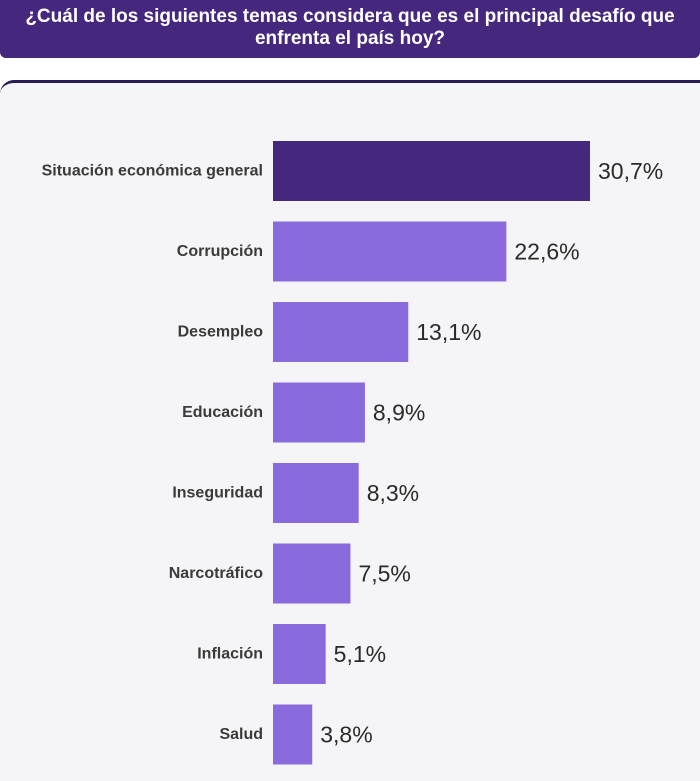 Image resolution: width=700 pixels, height=781 pixels. What do you see at coordinates (360, 654) in the screenshot?
I see `value-label: 5,1%` at bounding box center [360, 654].